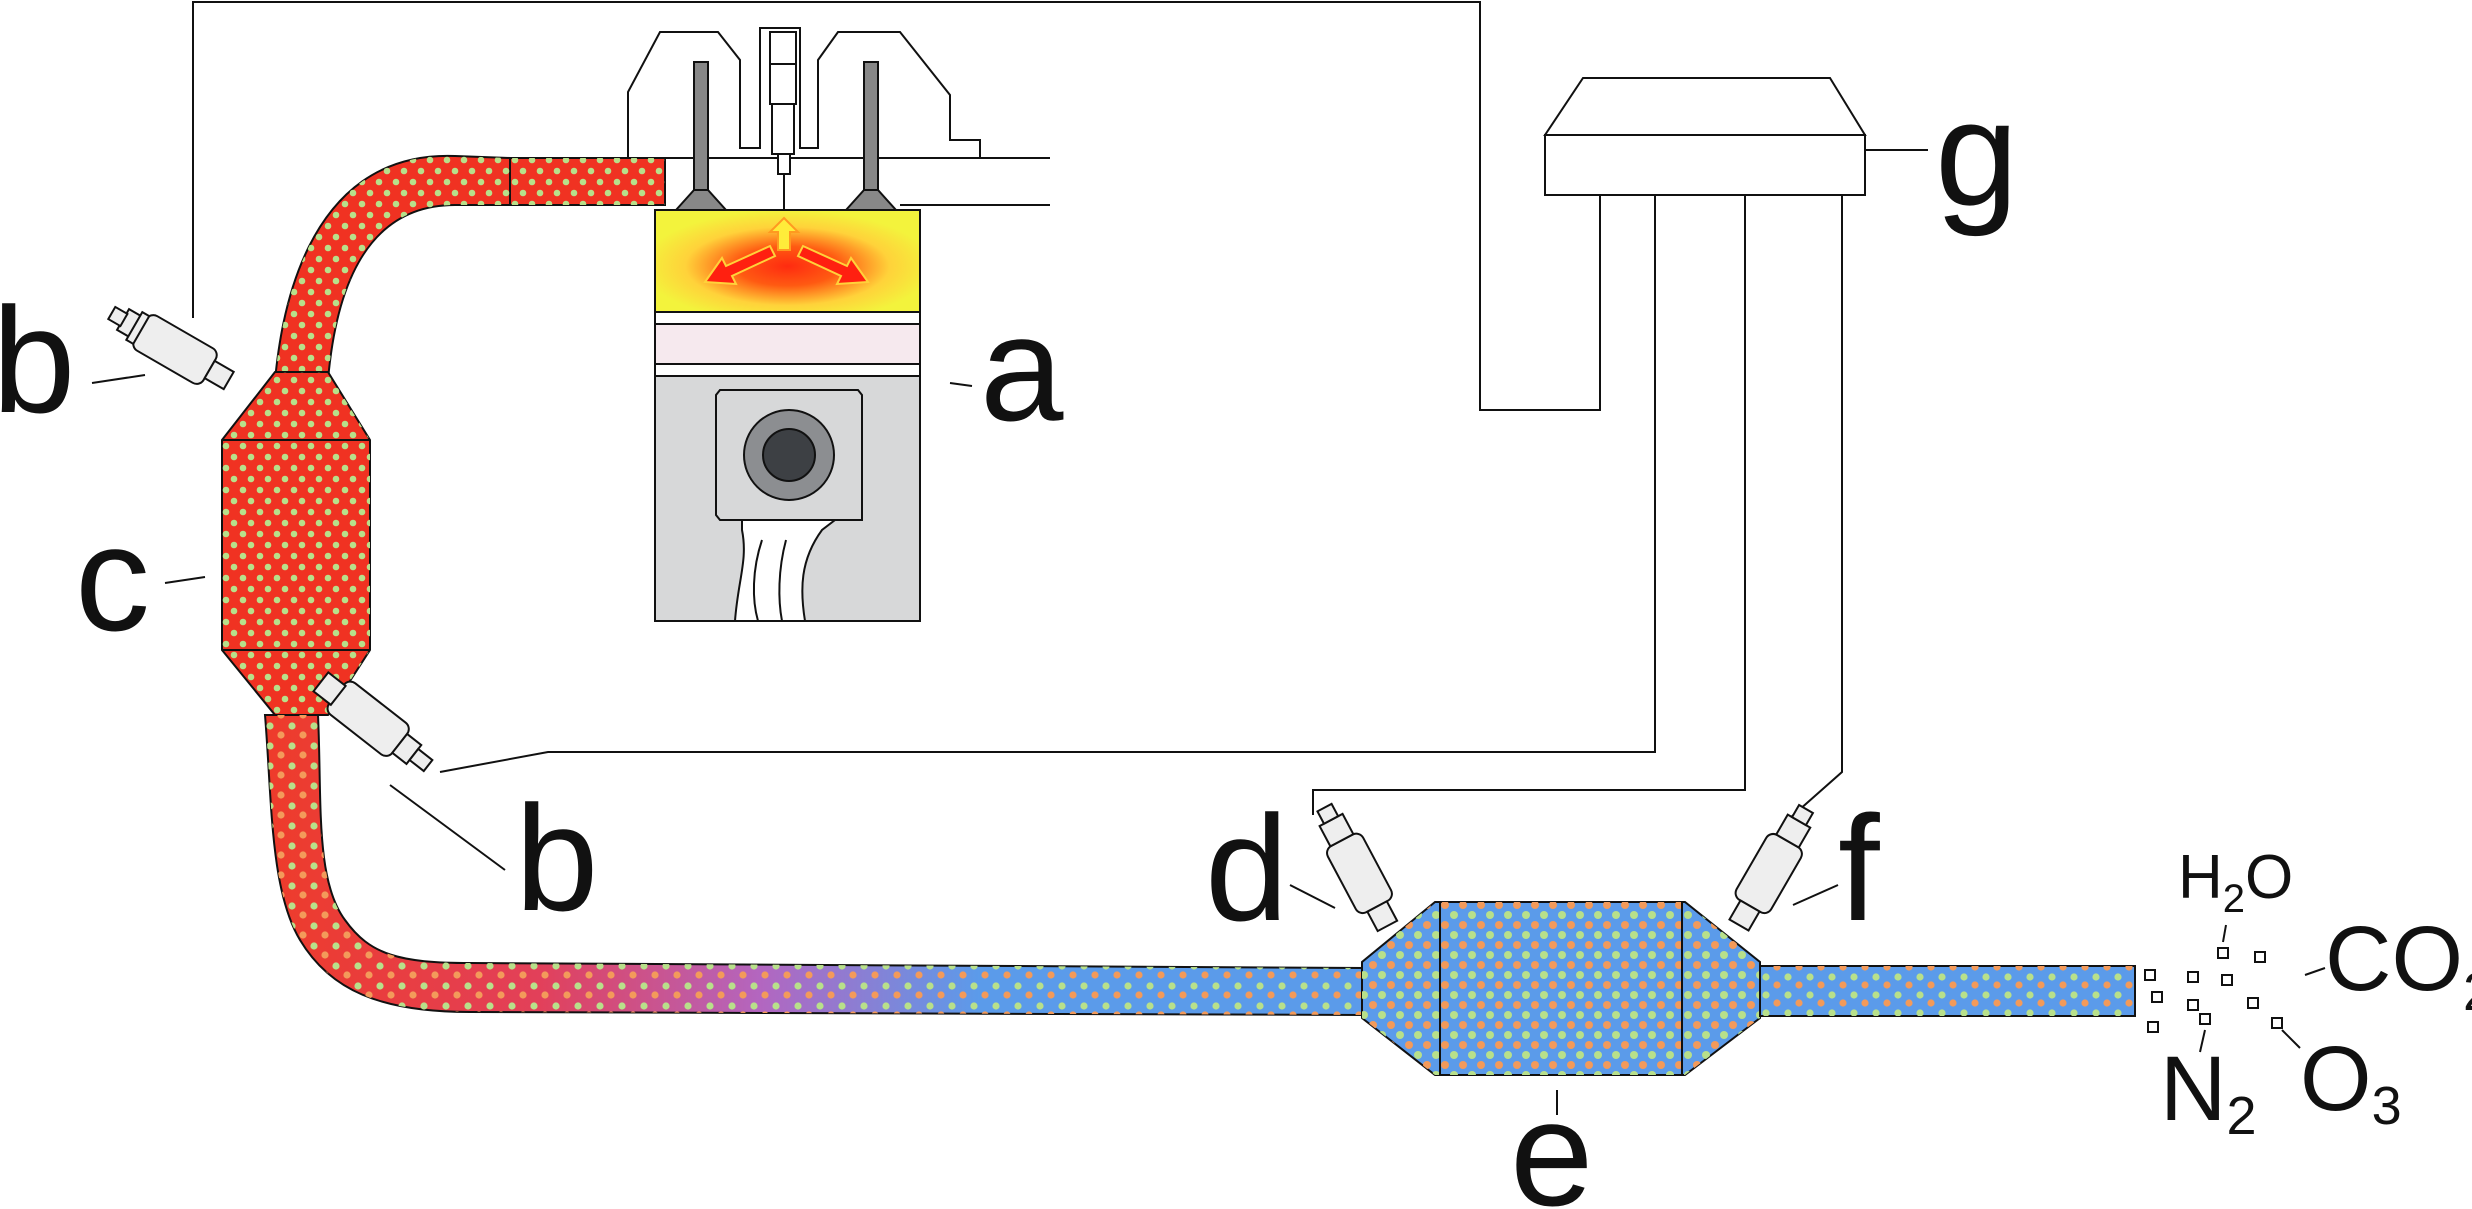 The image size is (2472, 1209). I want to click on primary-catalytic-converter, so click(296, 543).